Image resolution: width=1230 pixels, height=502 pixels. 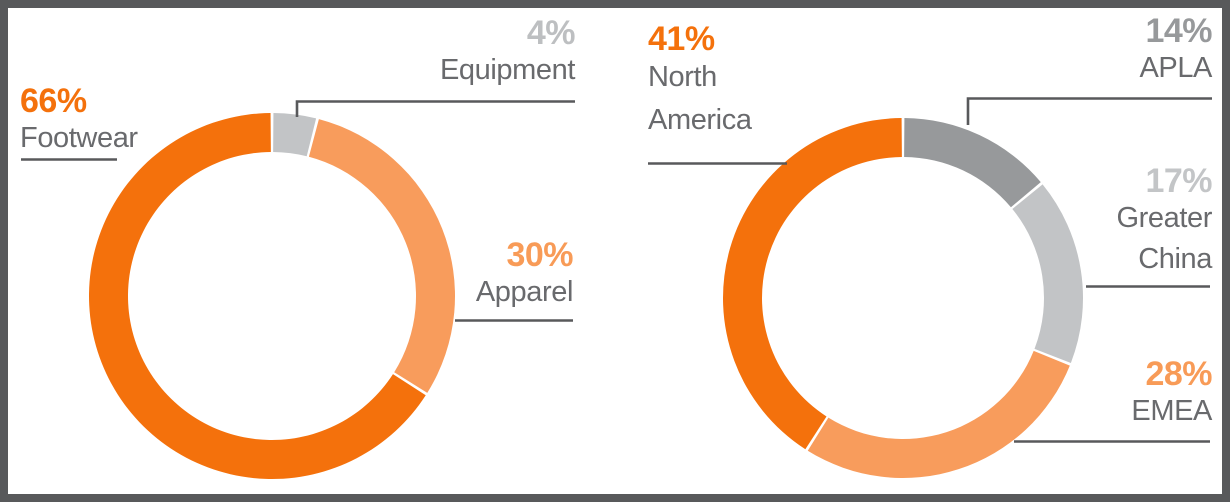 I want to click on footwear-name: Footwear, so click(x=79, y=138).